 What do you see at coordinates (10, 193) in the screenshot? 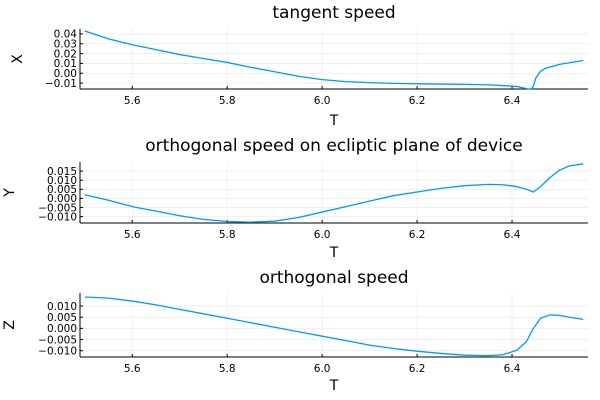
I see `y-axis-label: Y` at bounding box center [10, 193].